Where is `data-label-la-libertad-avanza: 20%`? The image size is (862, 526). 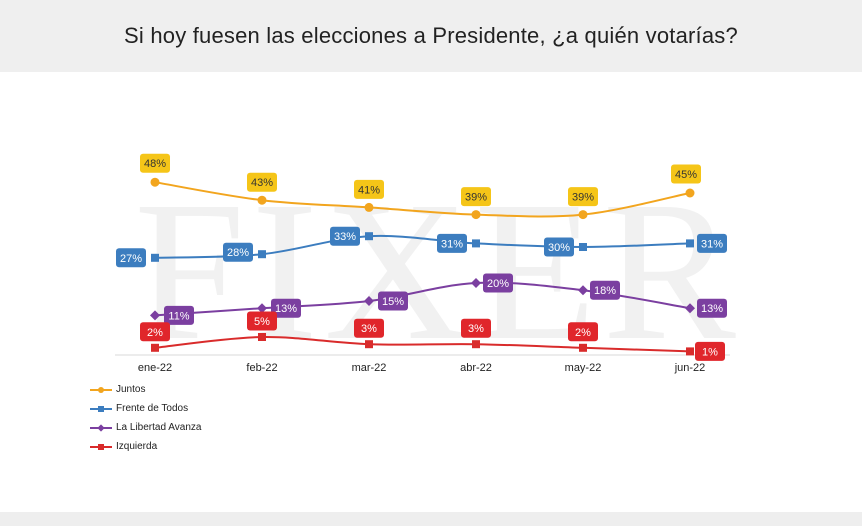 data-label-la-libertad-avanza: 20% is located at coordinates (498, 283).